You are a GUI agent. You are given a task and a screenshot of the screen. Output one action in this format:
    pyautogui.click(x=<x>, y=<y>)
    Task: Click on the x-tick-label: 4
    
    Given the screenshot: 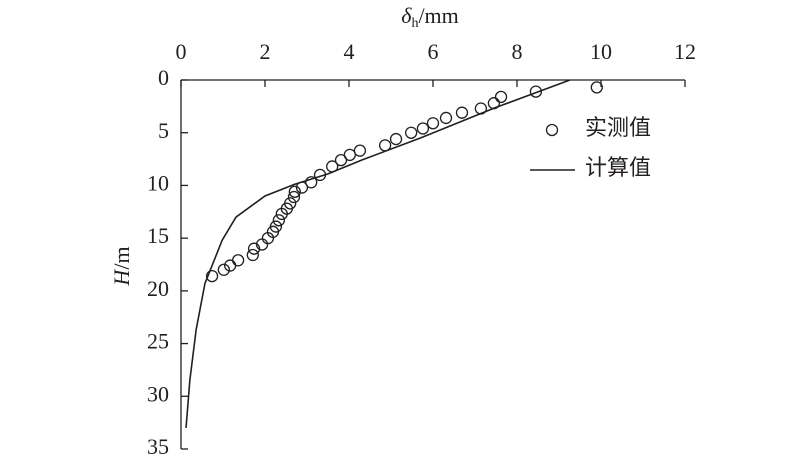 What is the action you would take?
    pyautogui.click(x=349, y=51)
    